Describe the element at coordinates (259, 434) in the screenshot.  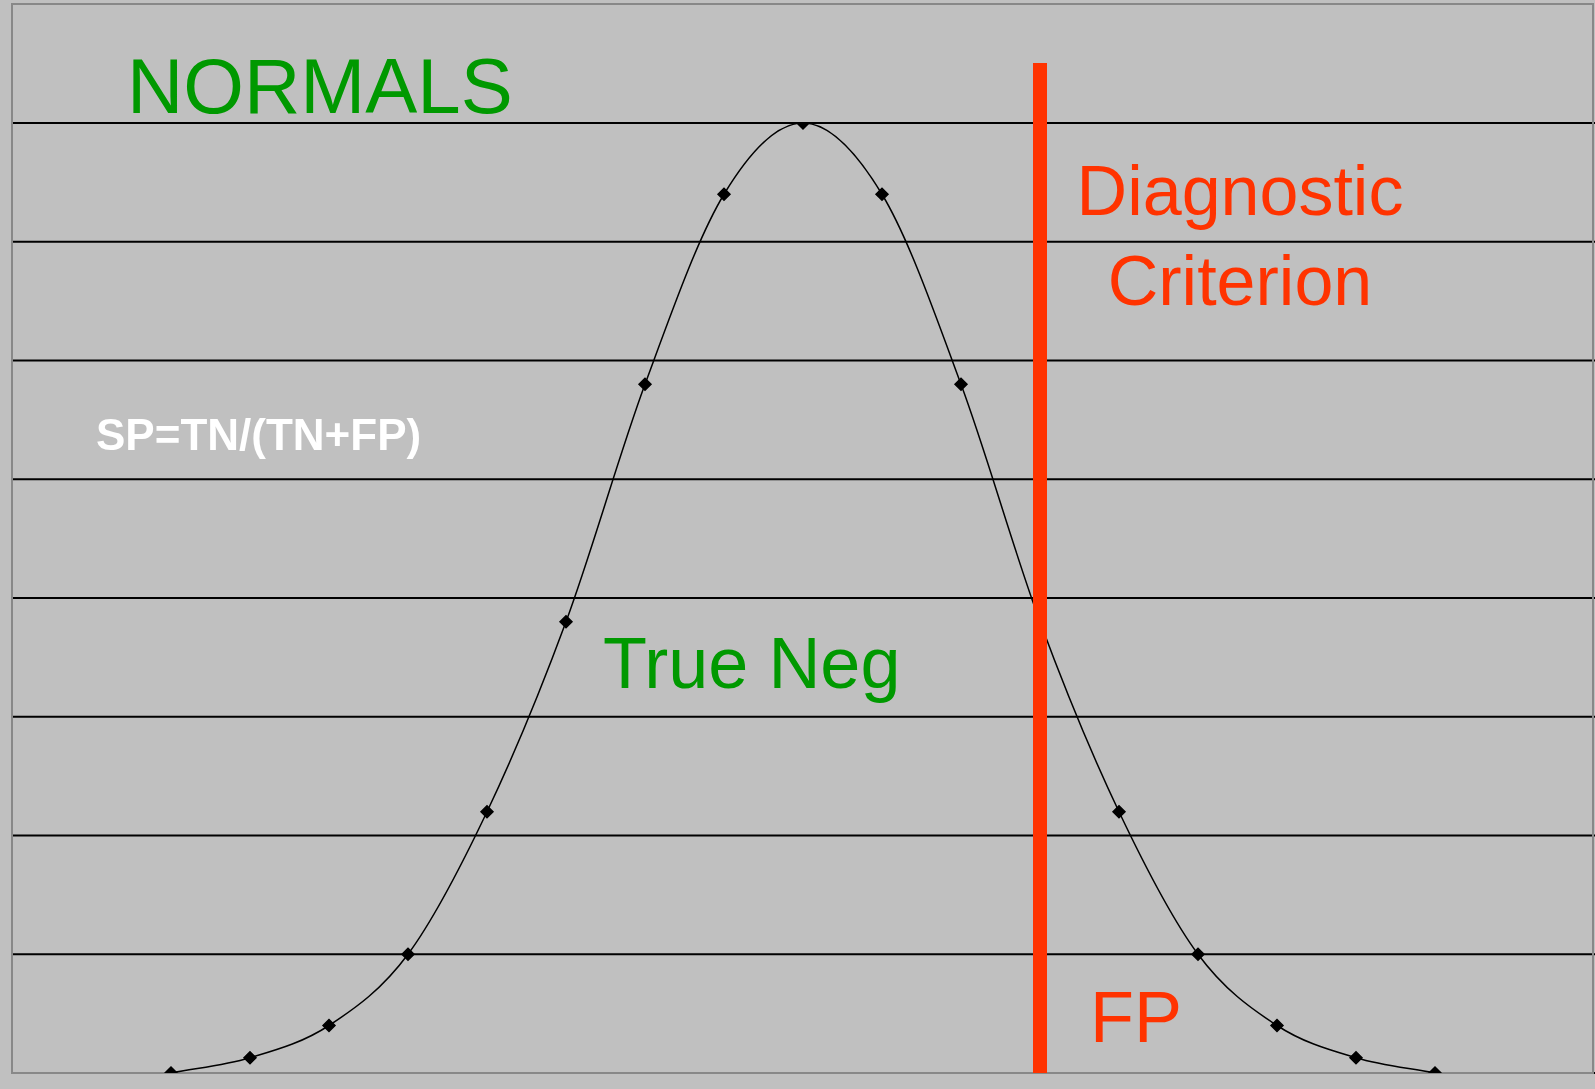
I see `annotation: SP=TN/(TN+FP)` at that location.